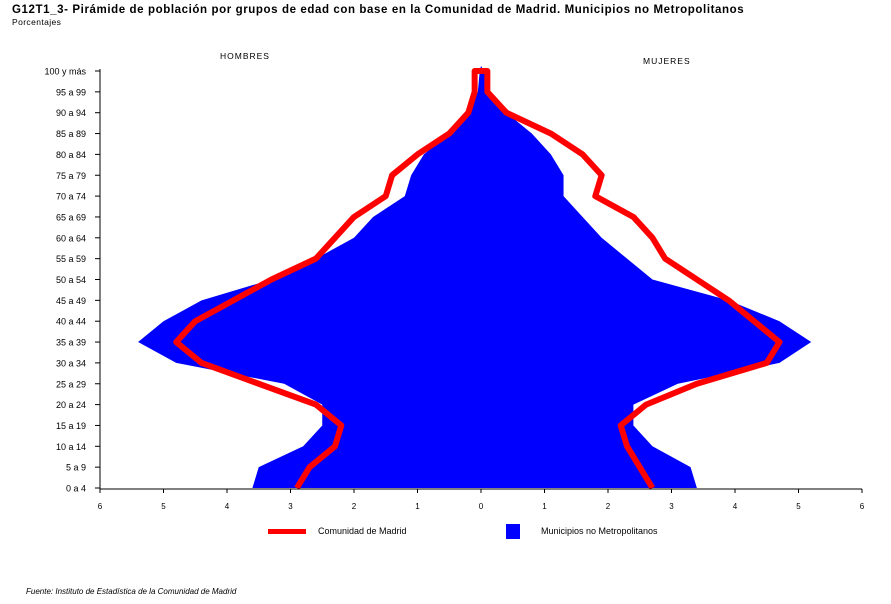  Describe the element at coordinates (287, 531) in the screenshot. I see `legend-swatch-madrid` at that location.